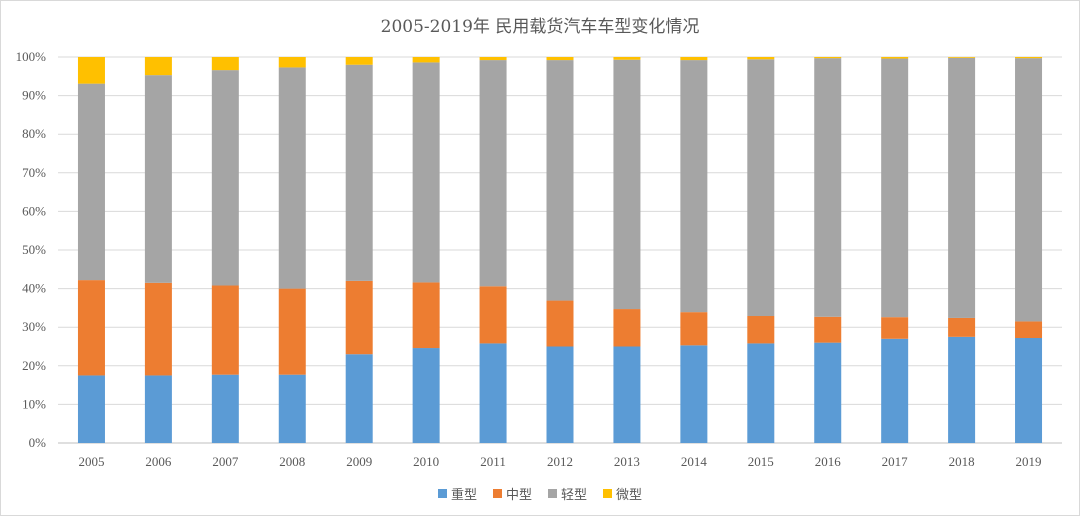  What do you see at coordinates (493, 59) in the screenshot?
I see `bar-segment-2011-微型` at bounding box center [493, 59].